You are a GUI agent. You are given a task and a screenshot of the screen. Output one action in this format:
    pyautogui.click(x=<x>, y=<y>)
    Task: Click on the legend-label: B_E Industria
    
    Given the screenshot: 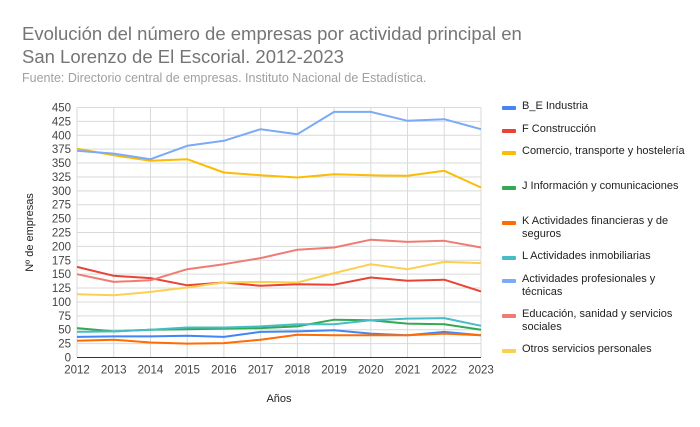 What is the action you would take?
    pyautogui.click(x=555, y=106)
    